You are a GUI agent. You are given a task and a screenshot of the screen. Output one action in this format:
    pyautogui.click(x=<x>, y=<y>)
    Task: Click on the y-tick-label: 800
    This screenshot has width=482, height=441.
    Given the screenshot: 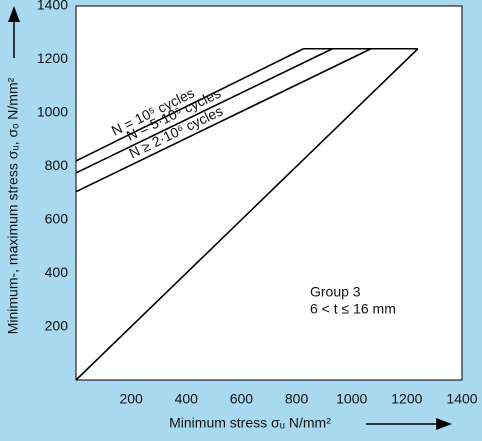 What is the action you would take?
    pyautogui.click(x=57, y=165)
    